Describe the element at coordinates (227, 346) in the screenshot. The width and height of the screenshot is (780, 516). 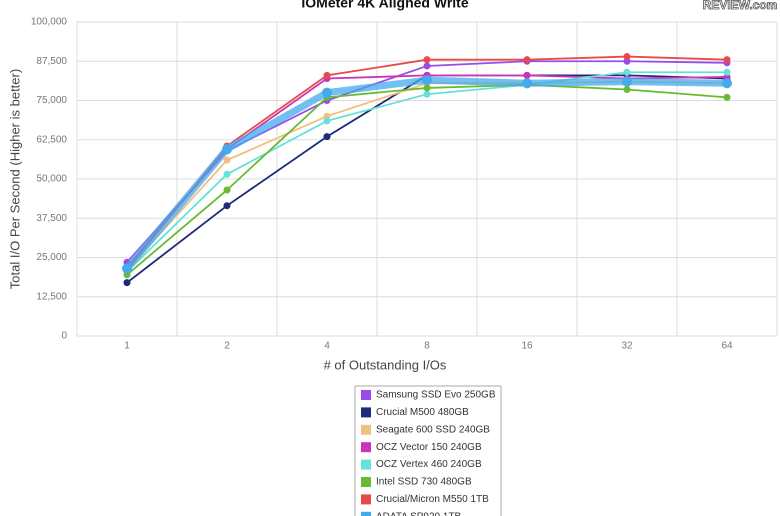
I see `x-tick-label: 2` at that location.